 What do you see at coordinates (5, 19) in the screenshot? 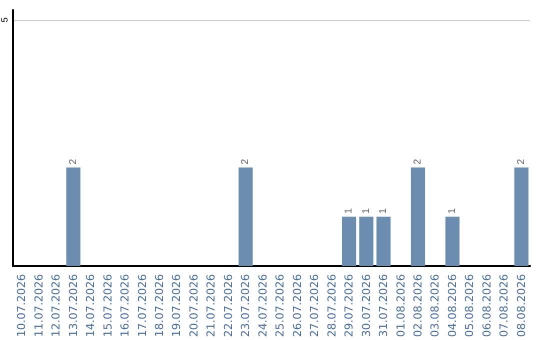
I see `y-tick-label: 5` at bounding box center [5, 19].